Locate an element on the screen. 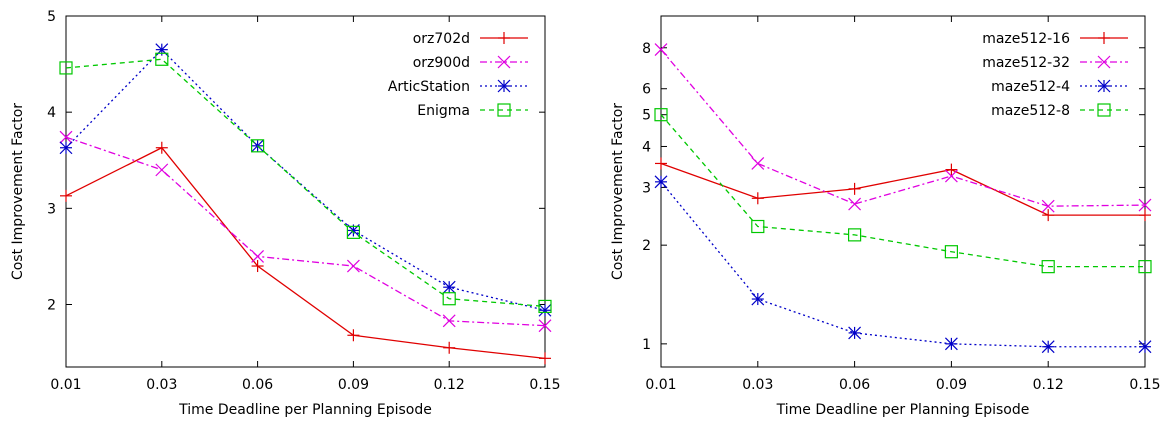 The image size is (1163, 421). legend-marker-ArticStation is located at coordinates (504, 86).